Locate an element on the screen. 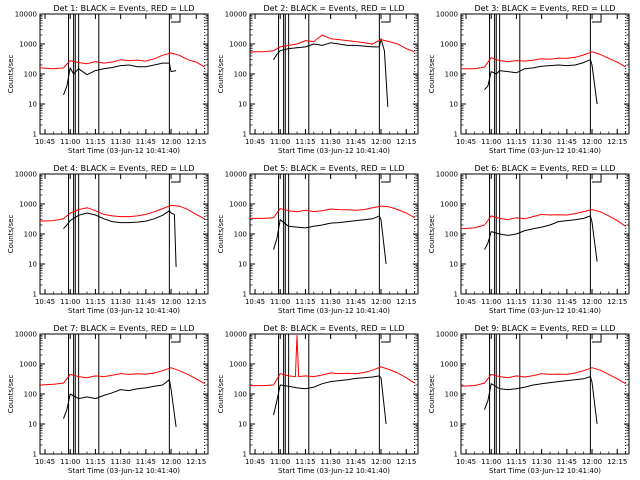  panel-title: Det 6: BLACK = Events, RED = LLD is located at coordinates (545, 168).